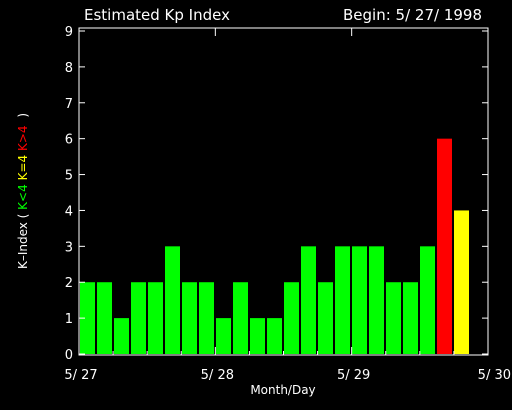 This screenshot has width=512, height=410. What do you see at coordinates (23, 115) in the screenshot?
I see `y-axis-label-suffix: )` at bounding box center [23, 115].